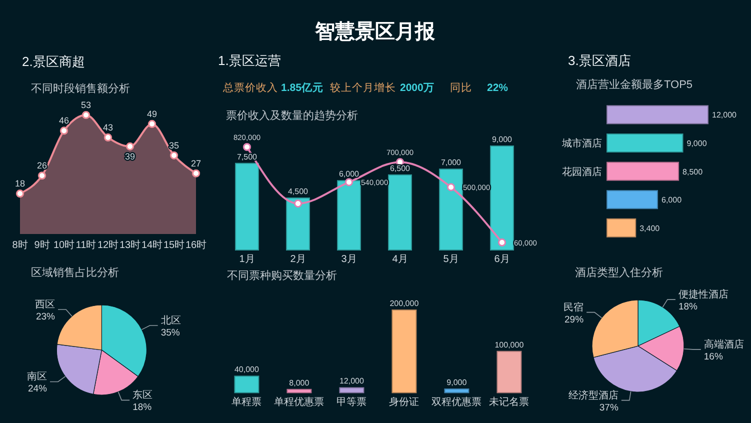  Describe the element at coordinates (302, 88) in the screenshot. I see `text: 1.85亿元` at that location.